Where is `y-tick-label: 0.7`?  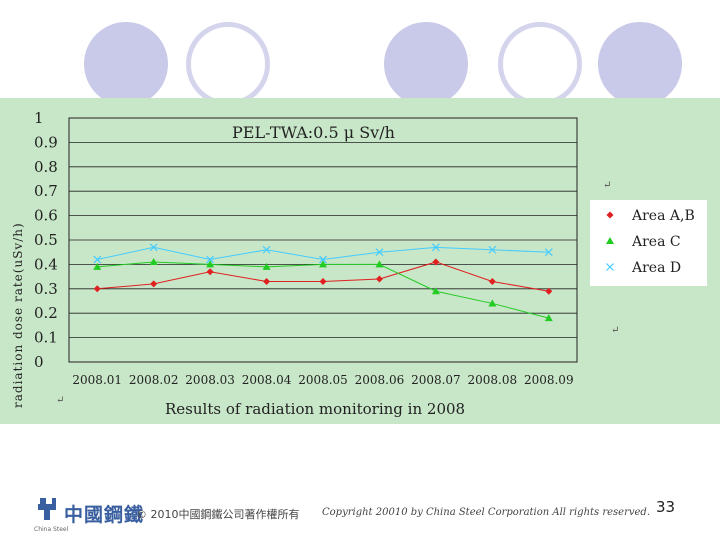
y-tick-label: 0.7 is located at coordinates (46, 191).